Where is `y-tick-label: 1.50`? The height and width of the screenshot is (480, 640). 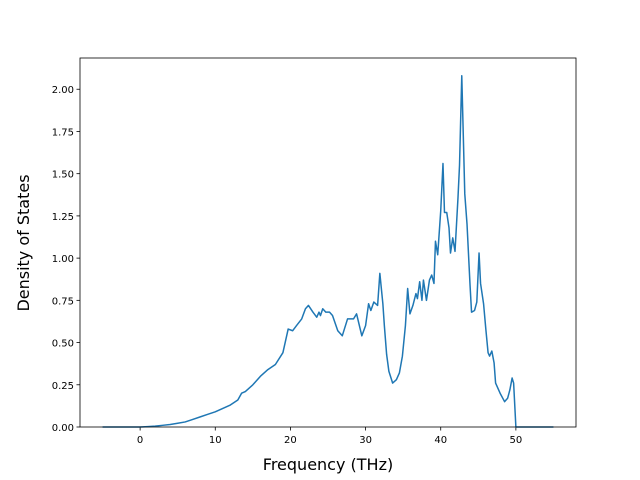
y-tick-label: 1.50 is located at coordinates (63, 175).